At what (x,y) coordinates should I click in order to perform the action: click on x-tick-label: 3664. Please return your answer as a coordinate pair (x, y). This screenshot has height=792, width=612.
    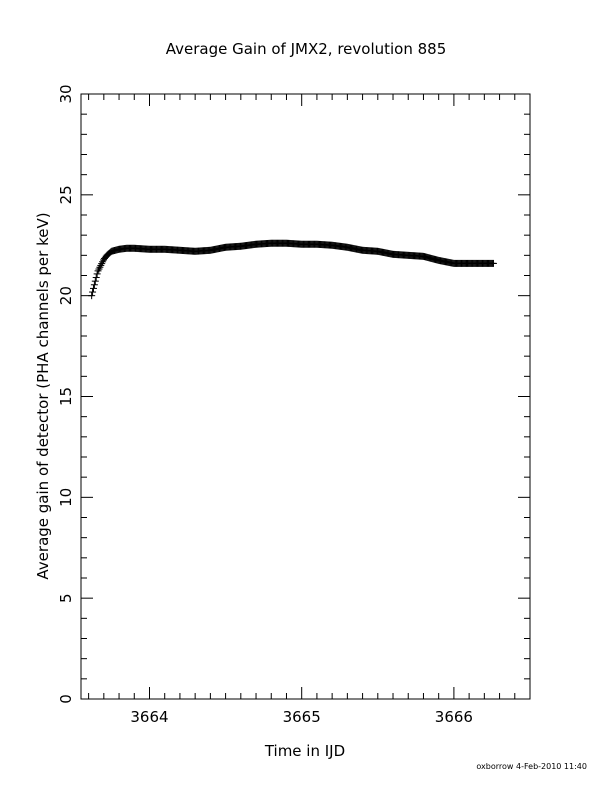
    Looking at the image, I should click on (149, 717).